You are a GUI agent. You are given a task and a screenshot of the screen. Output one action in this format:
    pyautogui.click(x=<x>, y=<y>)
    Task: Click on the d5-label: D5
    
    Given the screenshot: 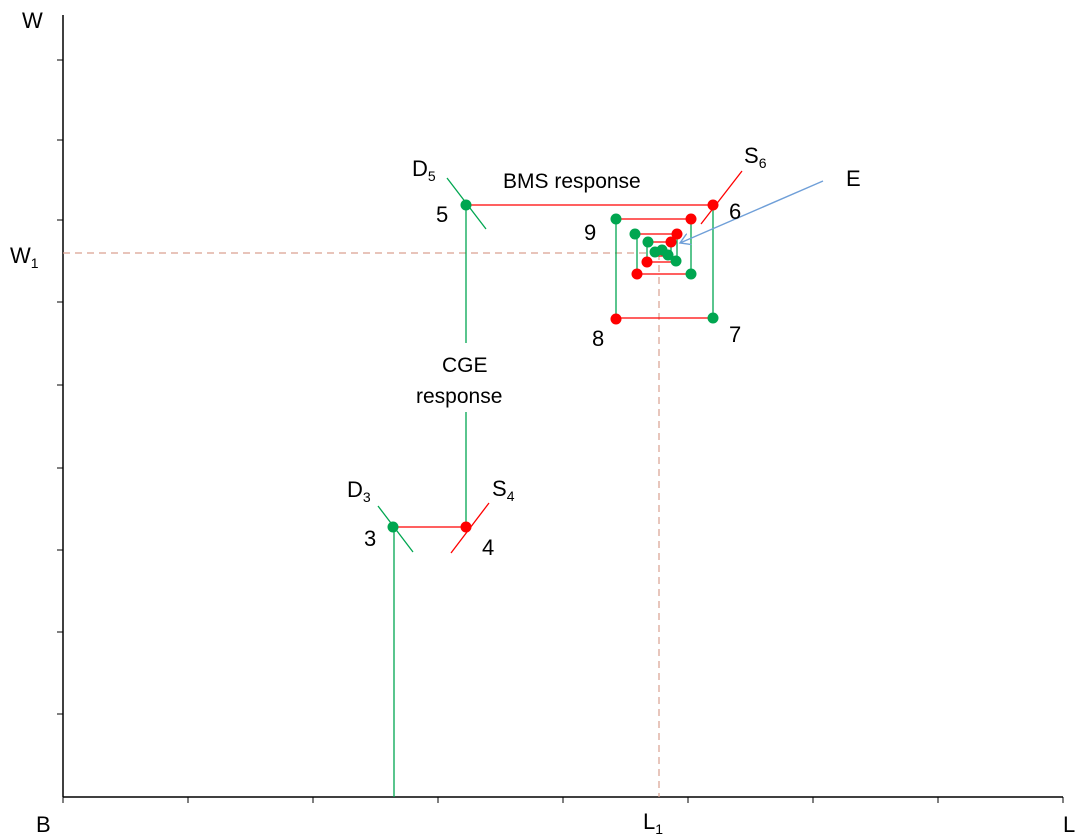 What is the action you would take?
    pyautogui.click(x=424, y=170)
    